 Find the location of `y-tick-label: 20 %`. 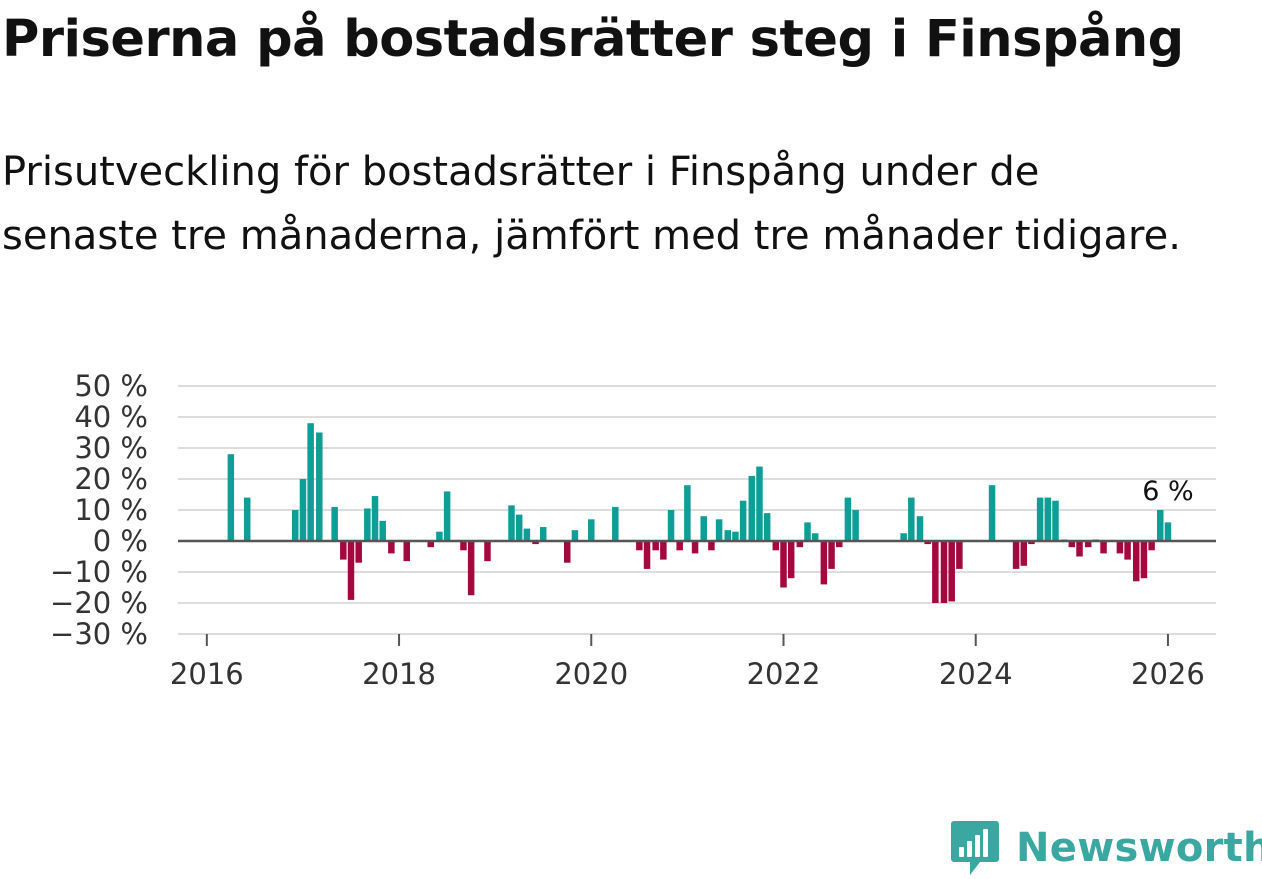

y-tick-label: 20 % is located at coordinates (111, 479).